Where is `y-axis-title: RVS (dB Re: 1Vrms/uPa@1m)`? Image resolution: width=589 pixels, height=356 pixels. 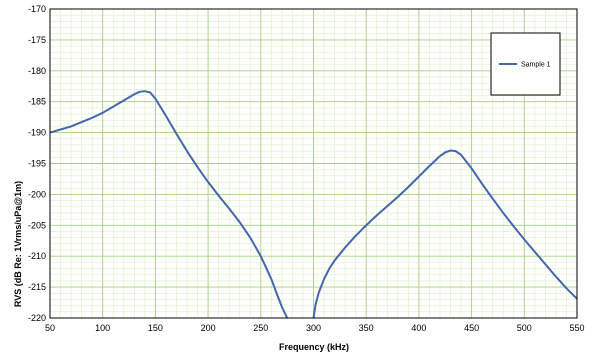 y-axis-title: RVS (dB Re: 1Vrms/uPa@1m) is located at coordinates (18, 244).